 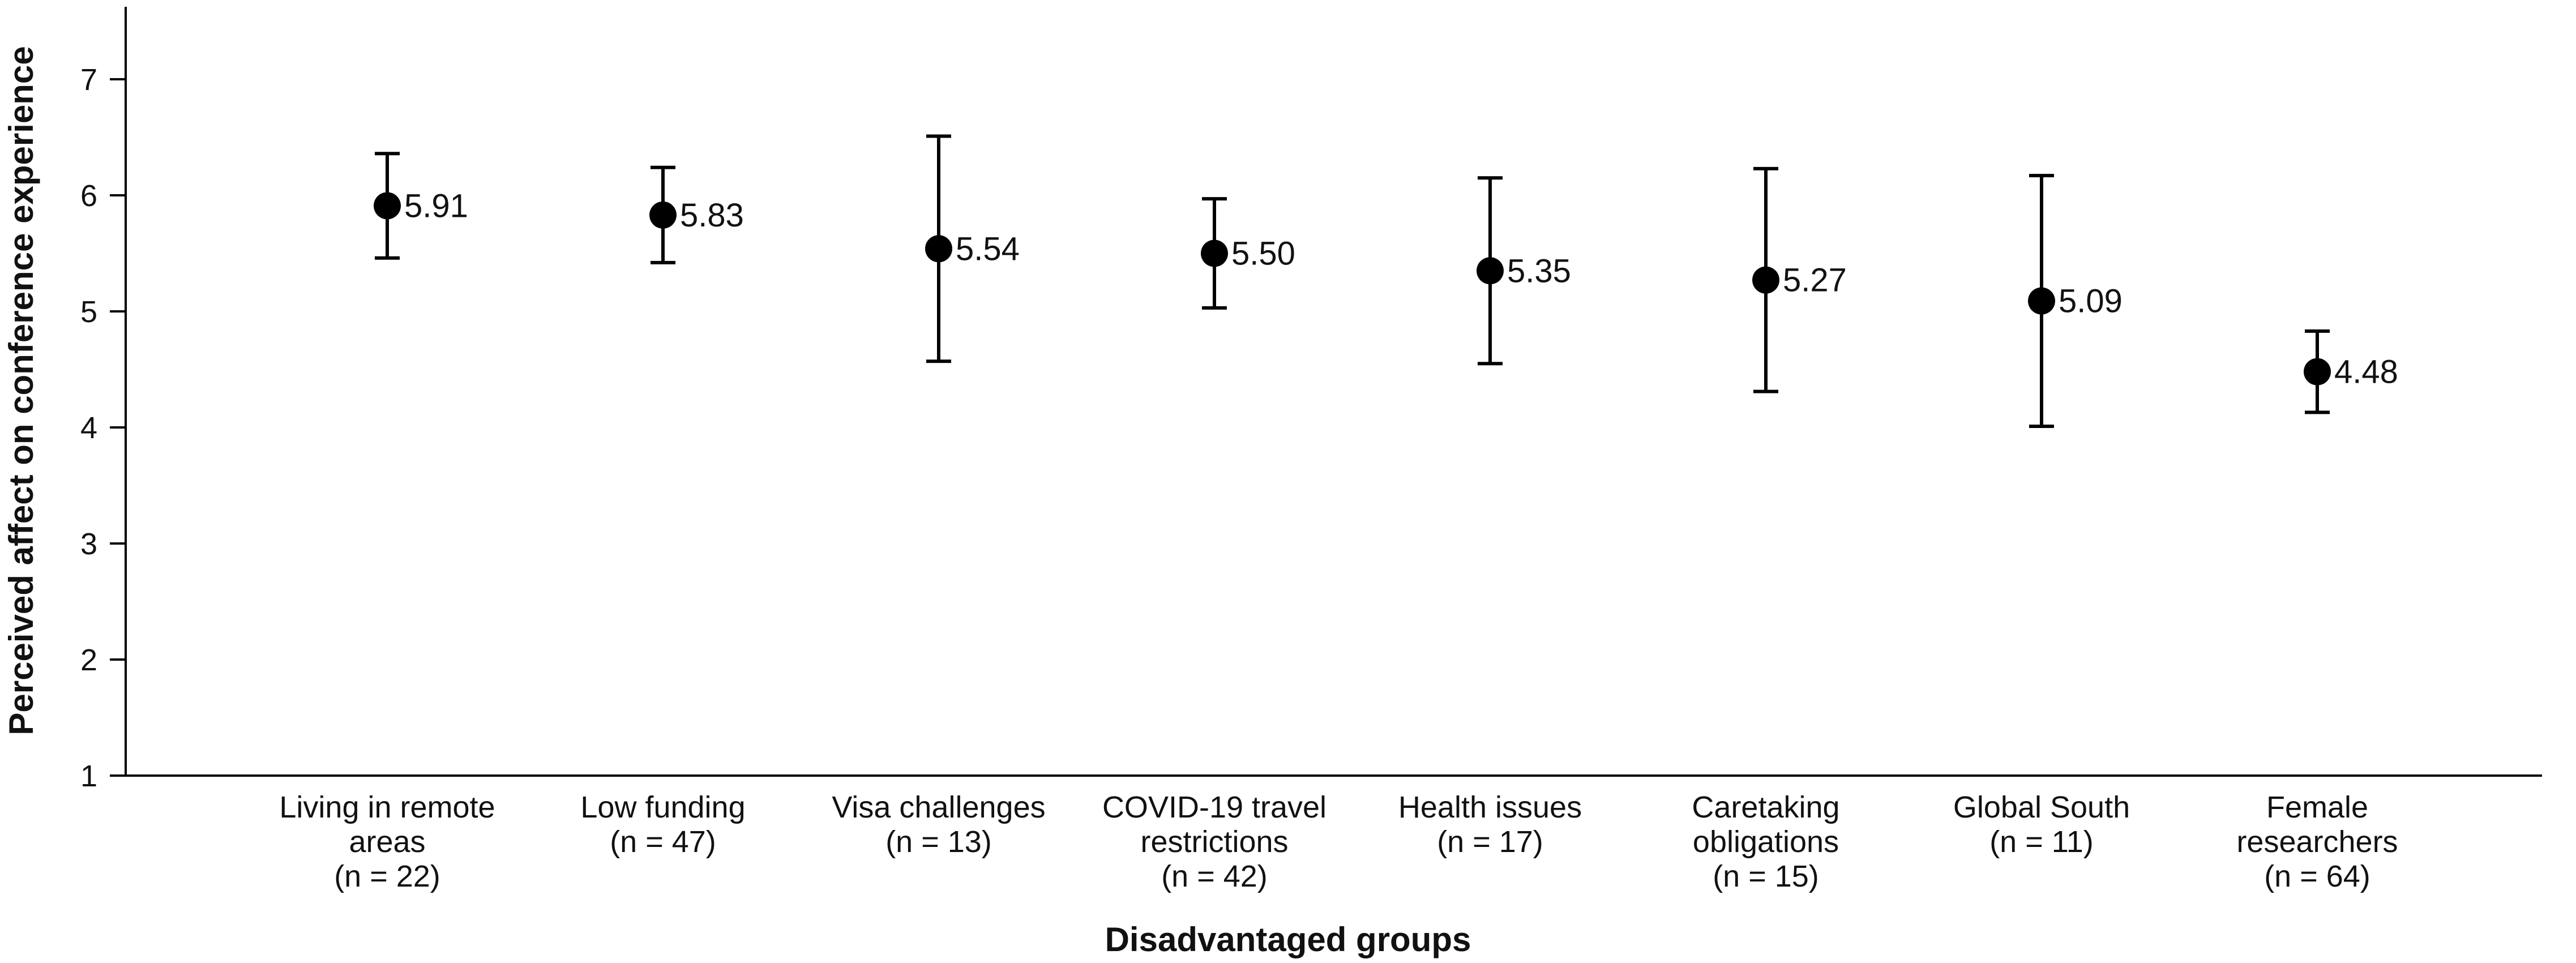 What do you see at coordinates (663, 842) in the screenshot?
I see `x-category-label-line: (n = 47)` at bounding box center [663, 842].